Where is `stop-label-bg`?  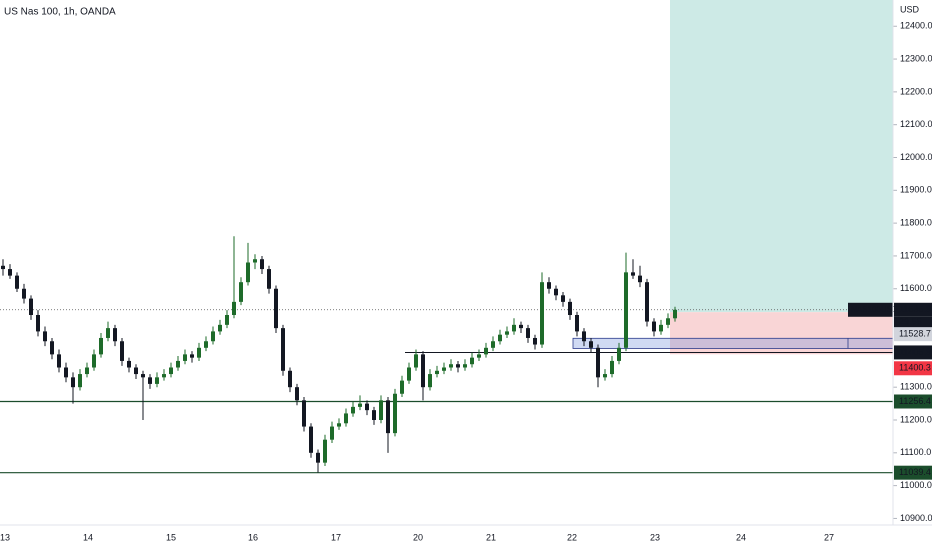
stop-label-bg is located at coordinates (913, 368).